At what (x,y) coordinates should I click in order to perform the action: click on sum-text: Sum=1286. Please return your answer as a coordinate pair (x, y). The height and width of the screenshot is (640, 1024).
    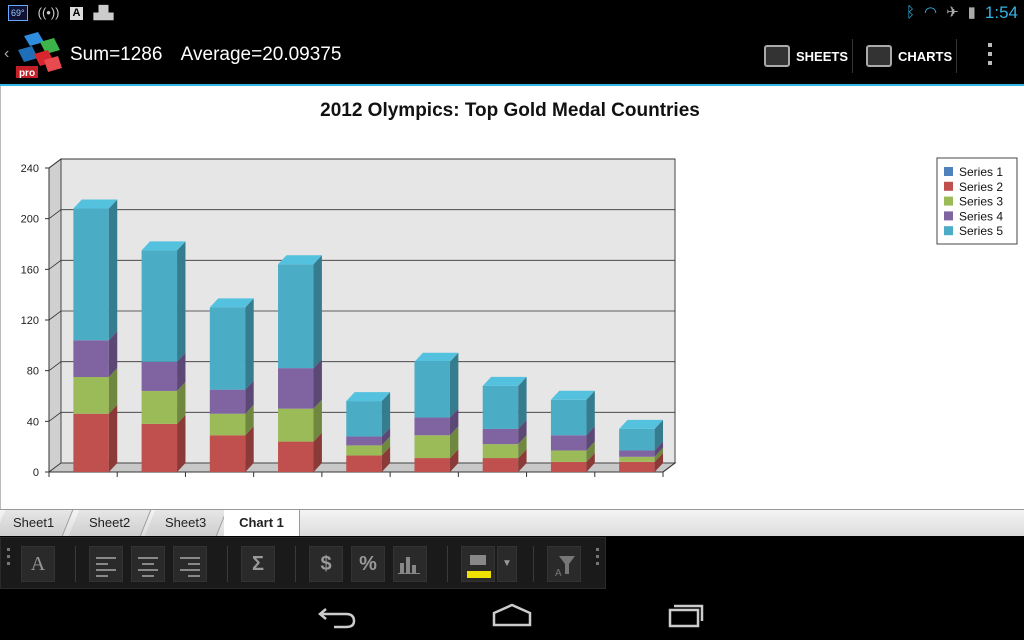
    Looking at the image, I should click on (116, 54).